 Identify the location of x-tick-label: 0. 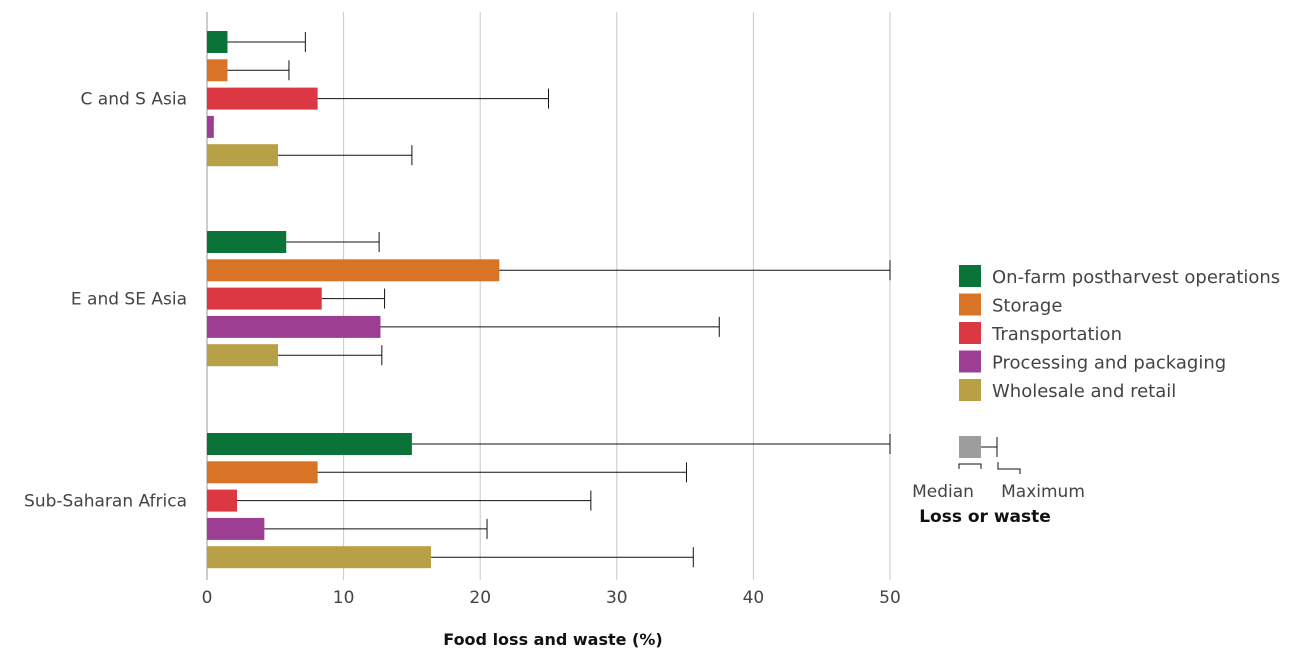
(207, 598).